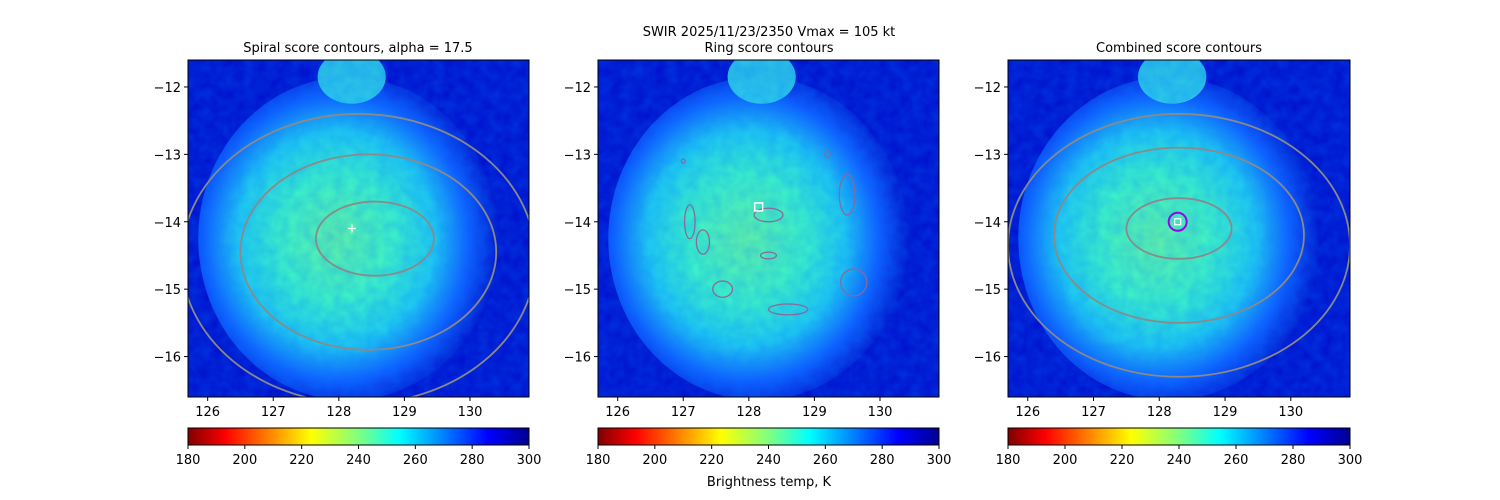  Describe the element at coordinates (768, 48) in the screenshot. I see `panel-title: Ring score contours` at that location.